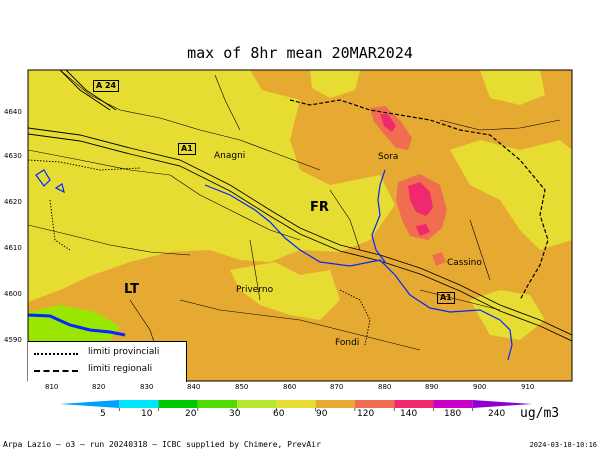 Image resolution: width=600 pixels, height=450 pixels. I want to click on band-140-180-small, so click(423, 230).